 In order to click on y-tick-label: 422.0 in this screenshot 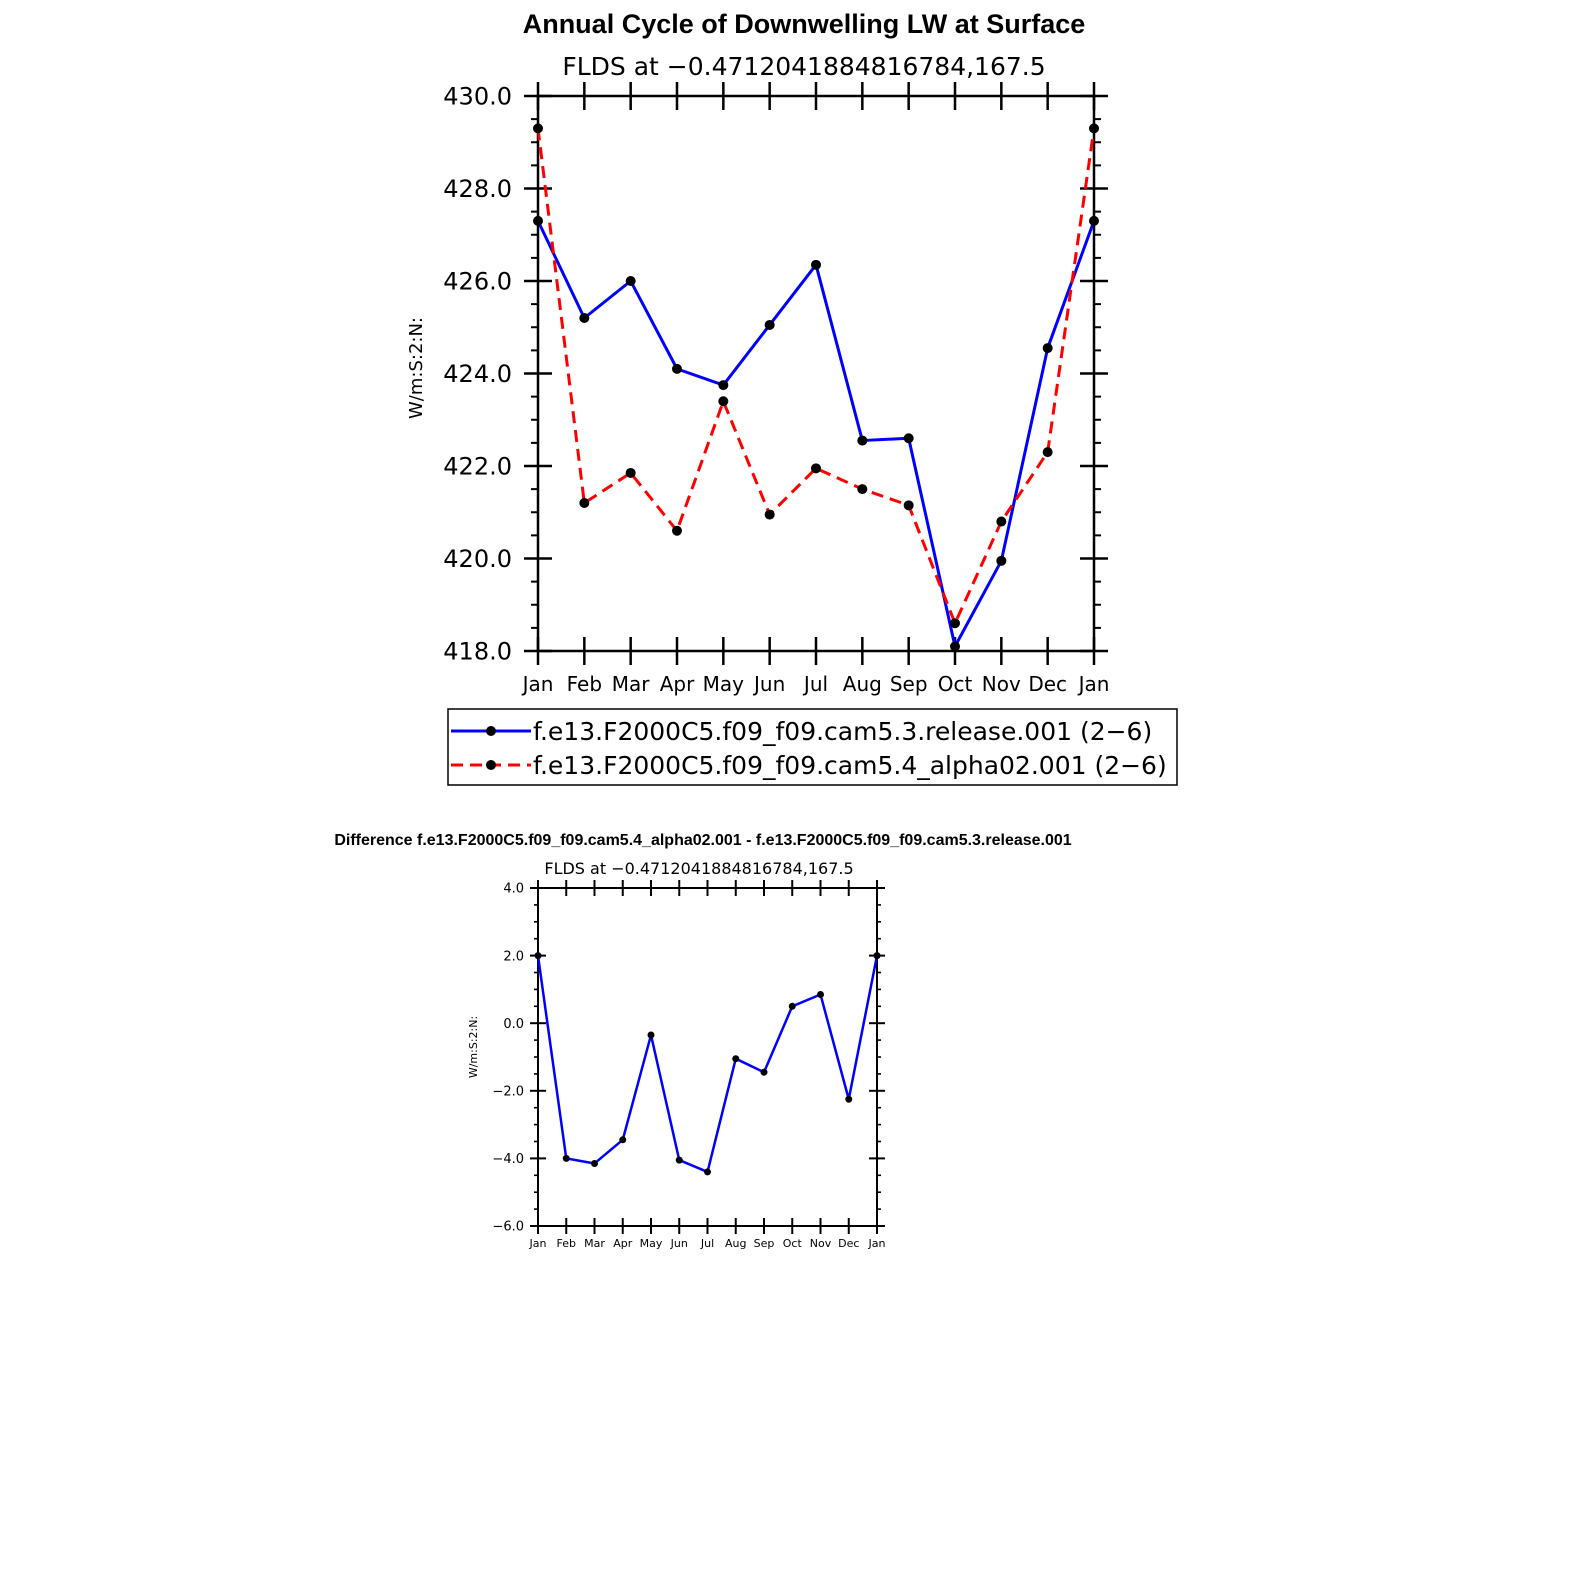, I will do `click(477, 467)`.